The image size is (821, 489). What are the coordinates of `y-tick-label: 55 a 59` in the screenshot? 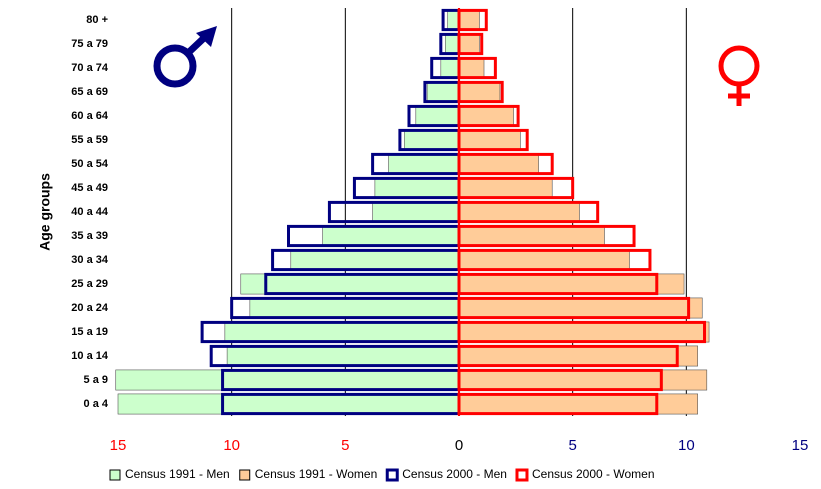 It's located at (89, 140).